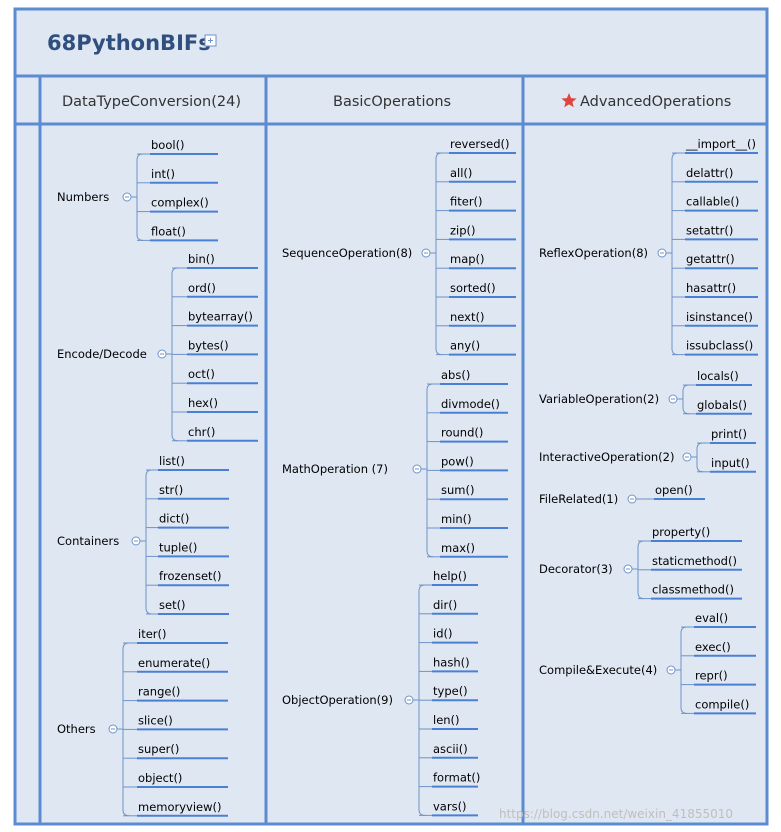 The height and width of the screenshot is (832, 781). What do you see at coordinates (719, 317) in the screenshot?
I see `leaf-isinstance: isinstance()` at bounding box center [719, 317].